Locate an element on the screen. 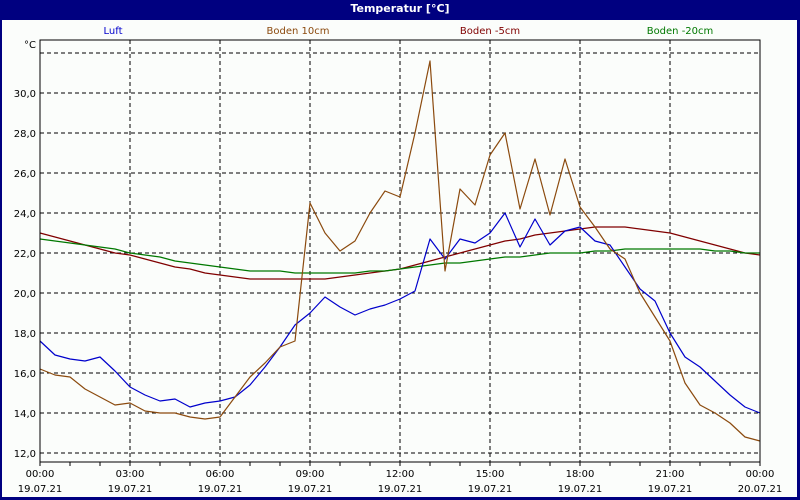 This screenshot has width=800, height=500. y-tick-label: 30,0 is located at coordinates (25, 94).